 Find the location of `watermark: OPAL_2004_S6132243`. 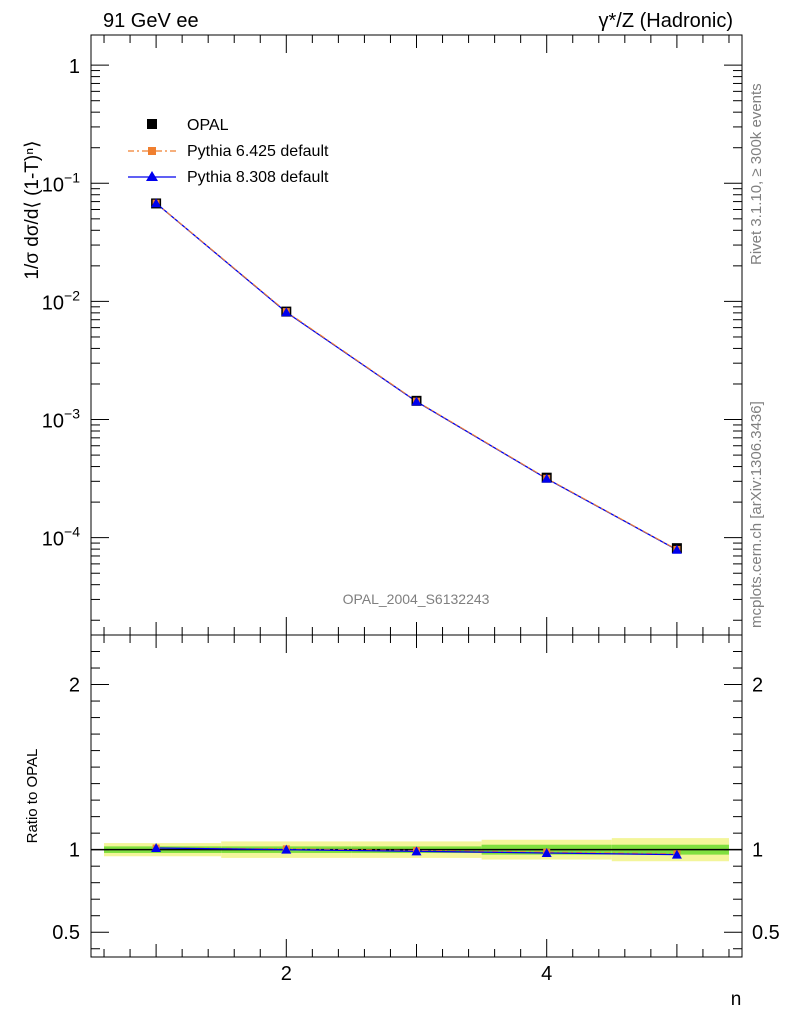

watermark: OPAL_2004_S6132243 is located at coordinates (416, 599).